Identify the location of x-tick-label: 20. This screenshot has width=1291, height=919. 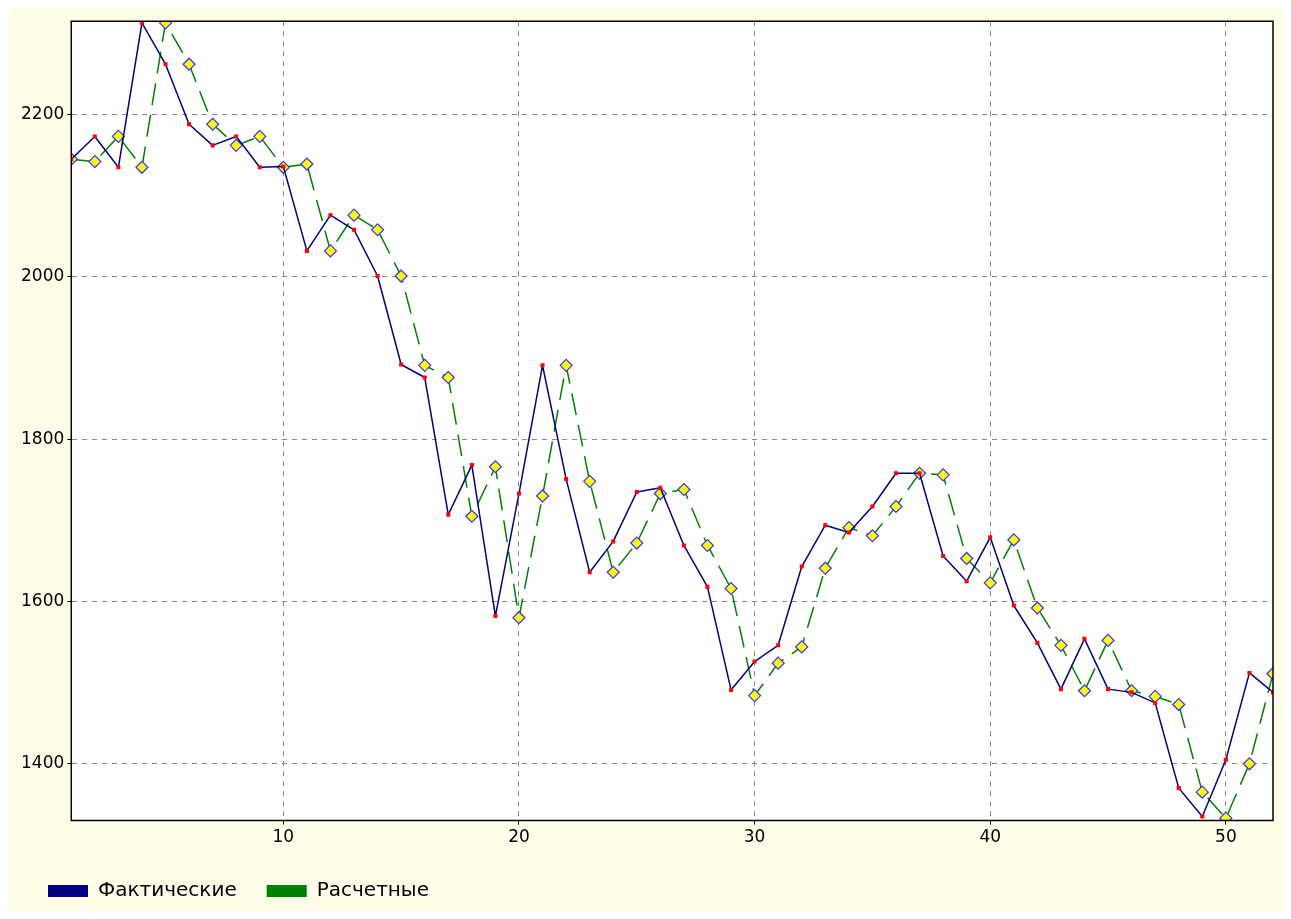
(519, 836).